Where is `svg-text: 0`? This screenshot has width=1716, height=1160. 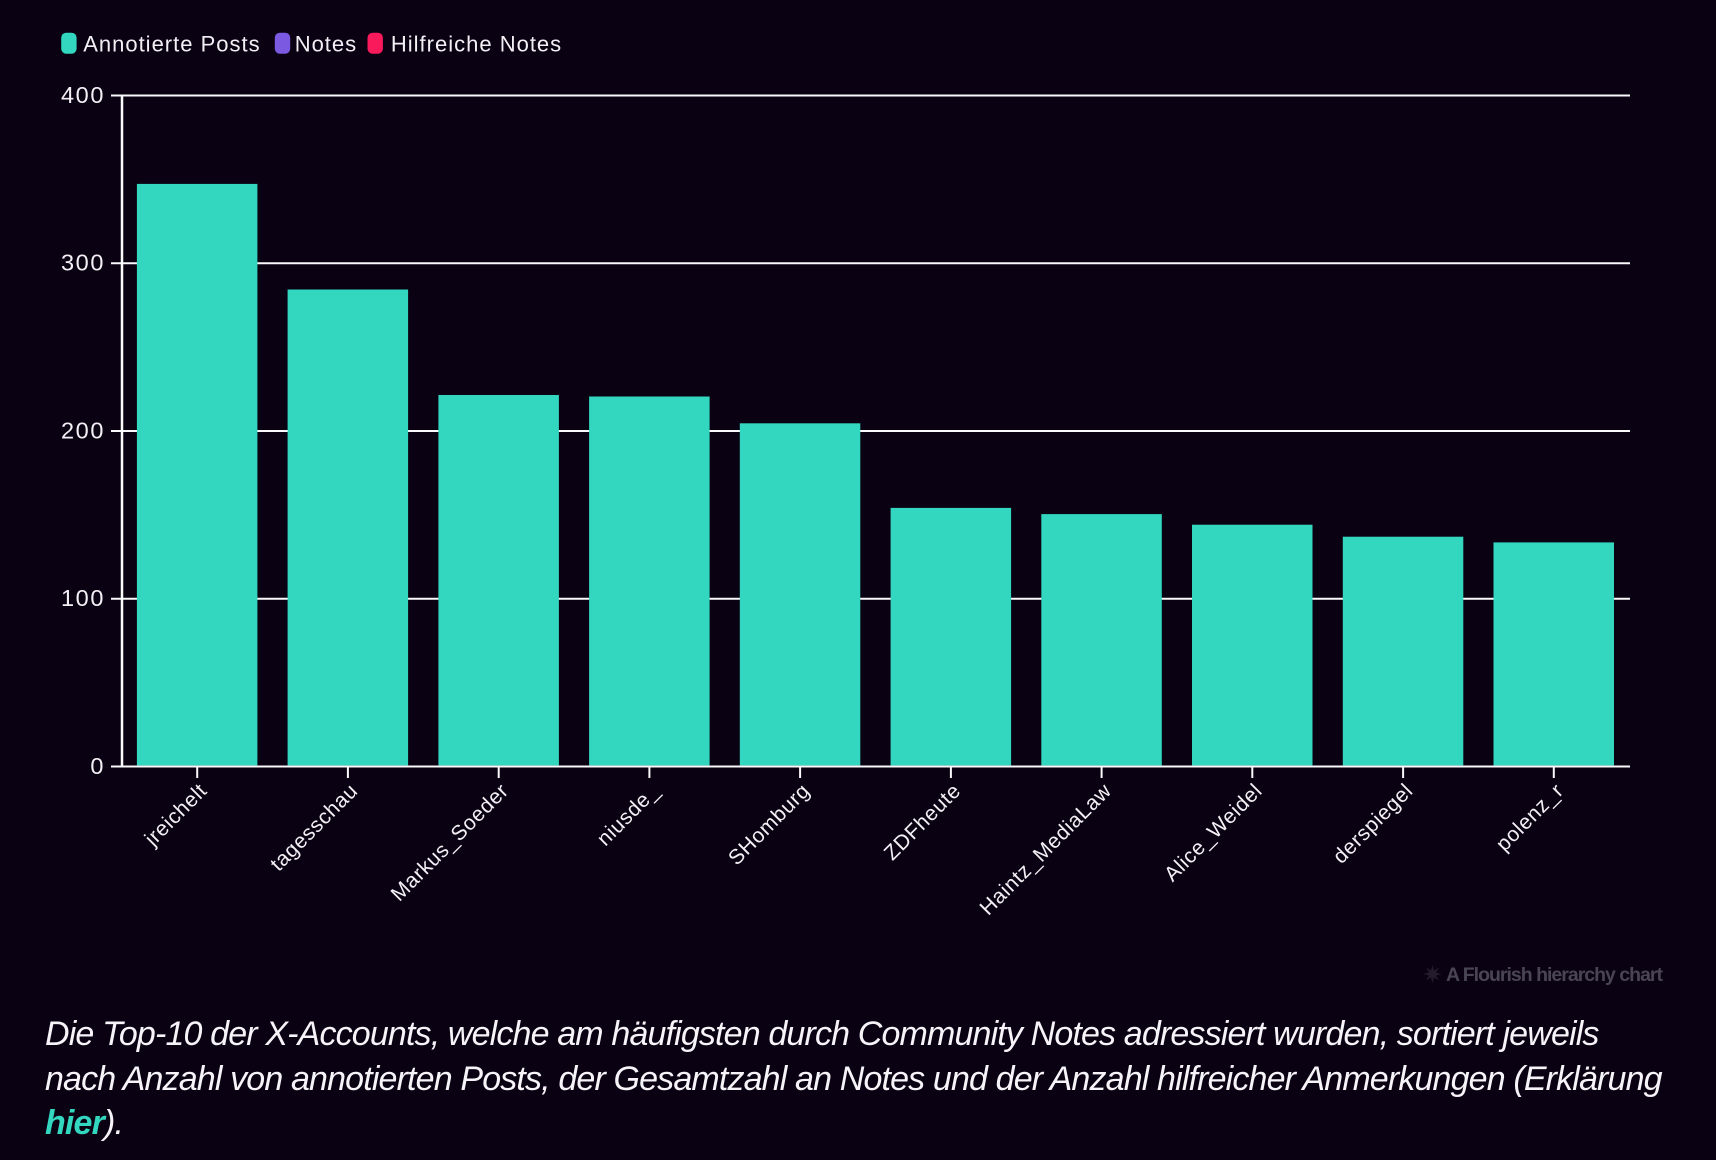
svg-text: 0 is located at coordinates (97, 766).